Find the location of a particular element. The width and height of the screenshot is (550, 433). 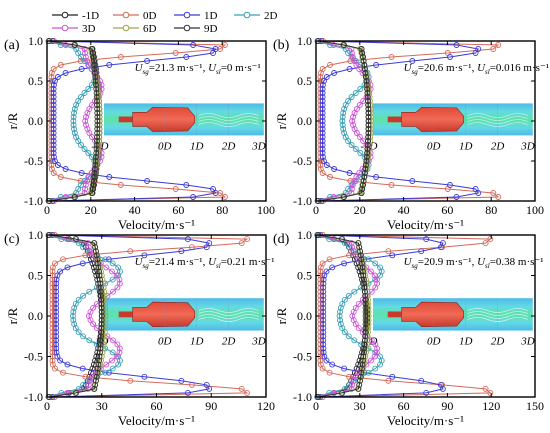

x-tick-label: 30 is located at coordinates (360, 406).